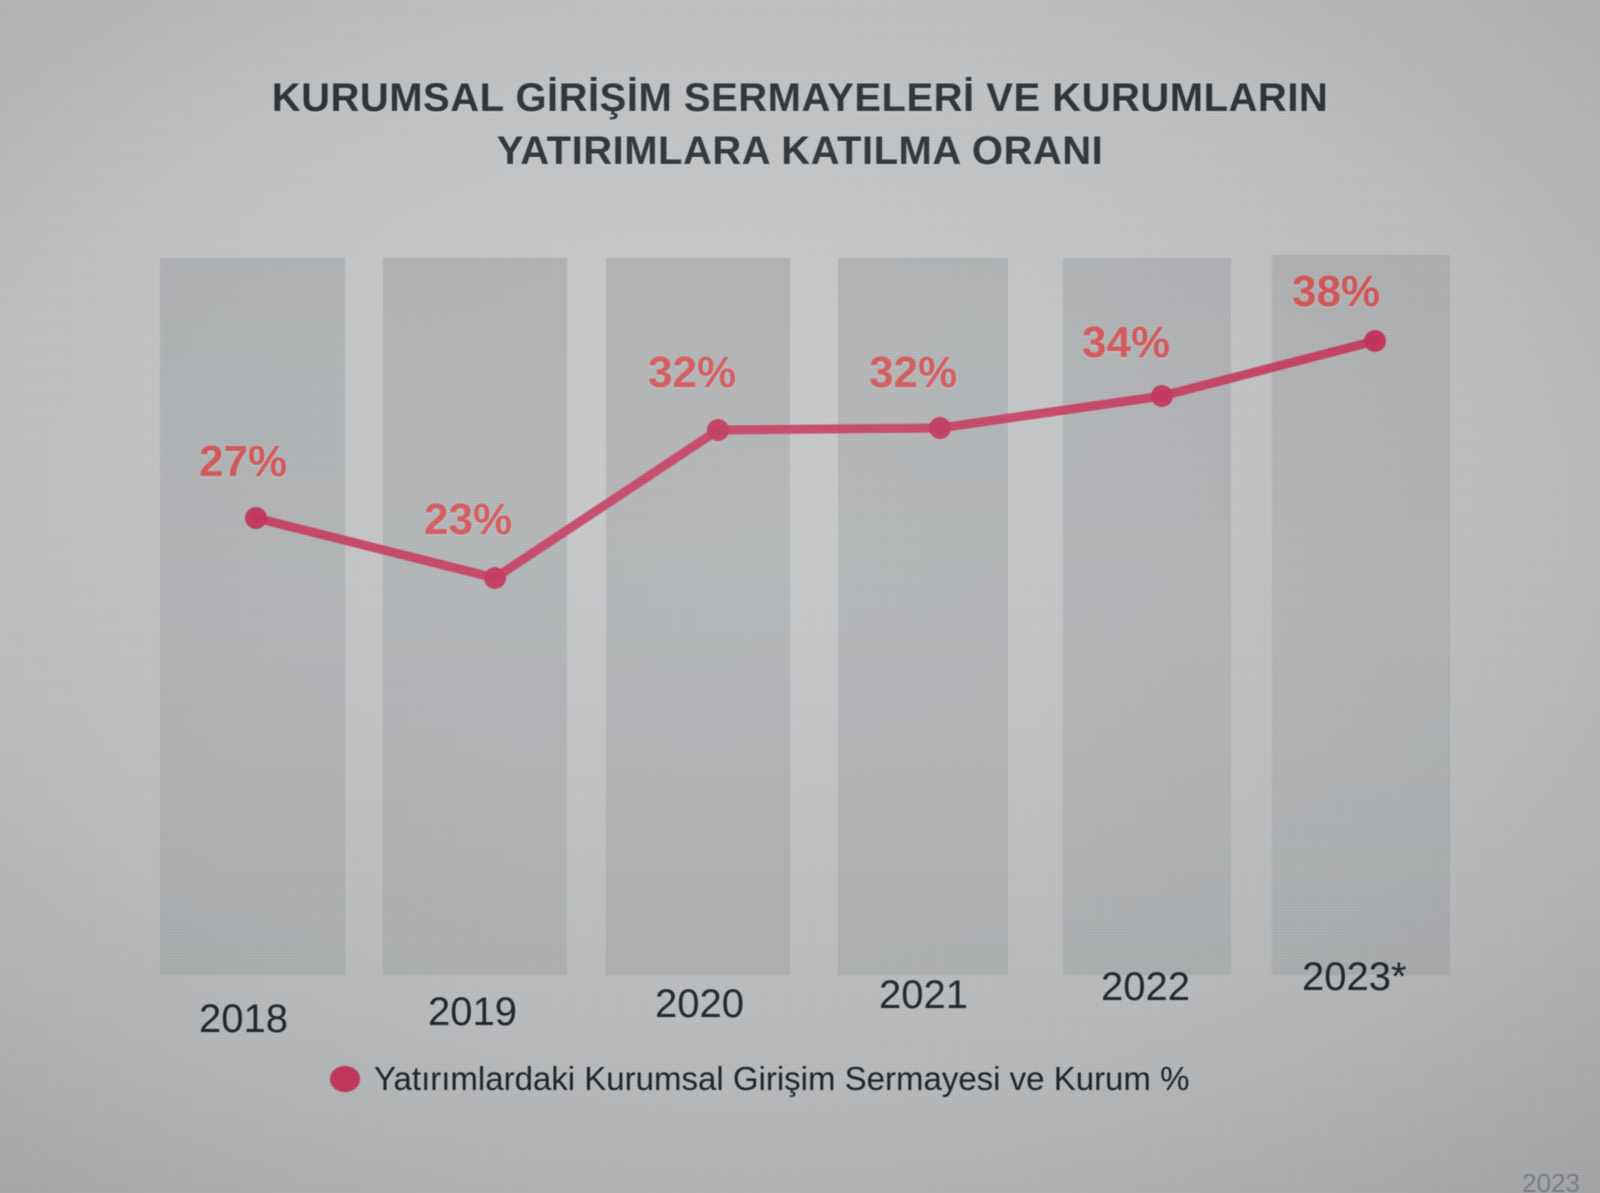 The height and width of the screenshot is (1193, 1600). What do you see at coordinates (1145, 987) in the screenshot?
I see `x-axis-label-2022: 2022` at bounding box center [1145, 987].